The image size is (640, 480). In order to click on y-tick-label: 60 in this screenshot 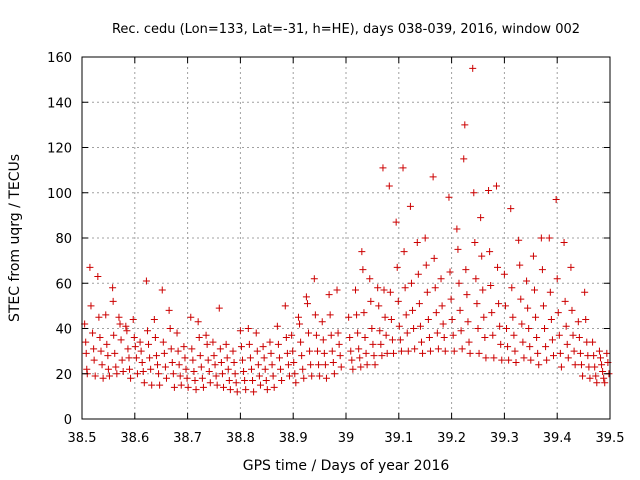, I will do `click(63, 284)`.